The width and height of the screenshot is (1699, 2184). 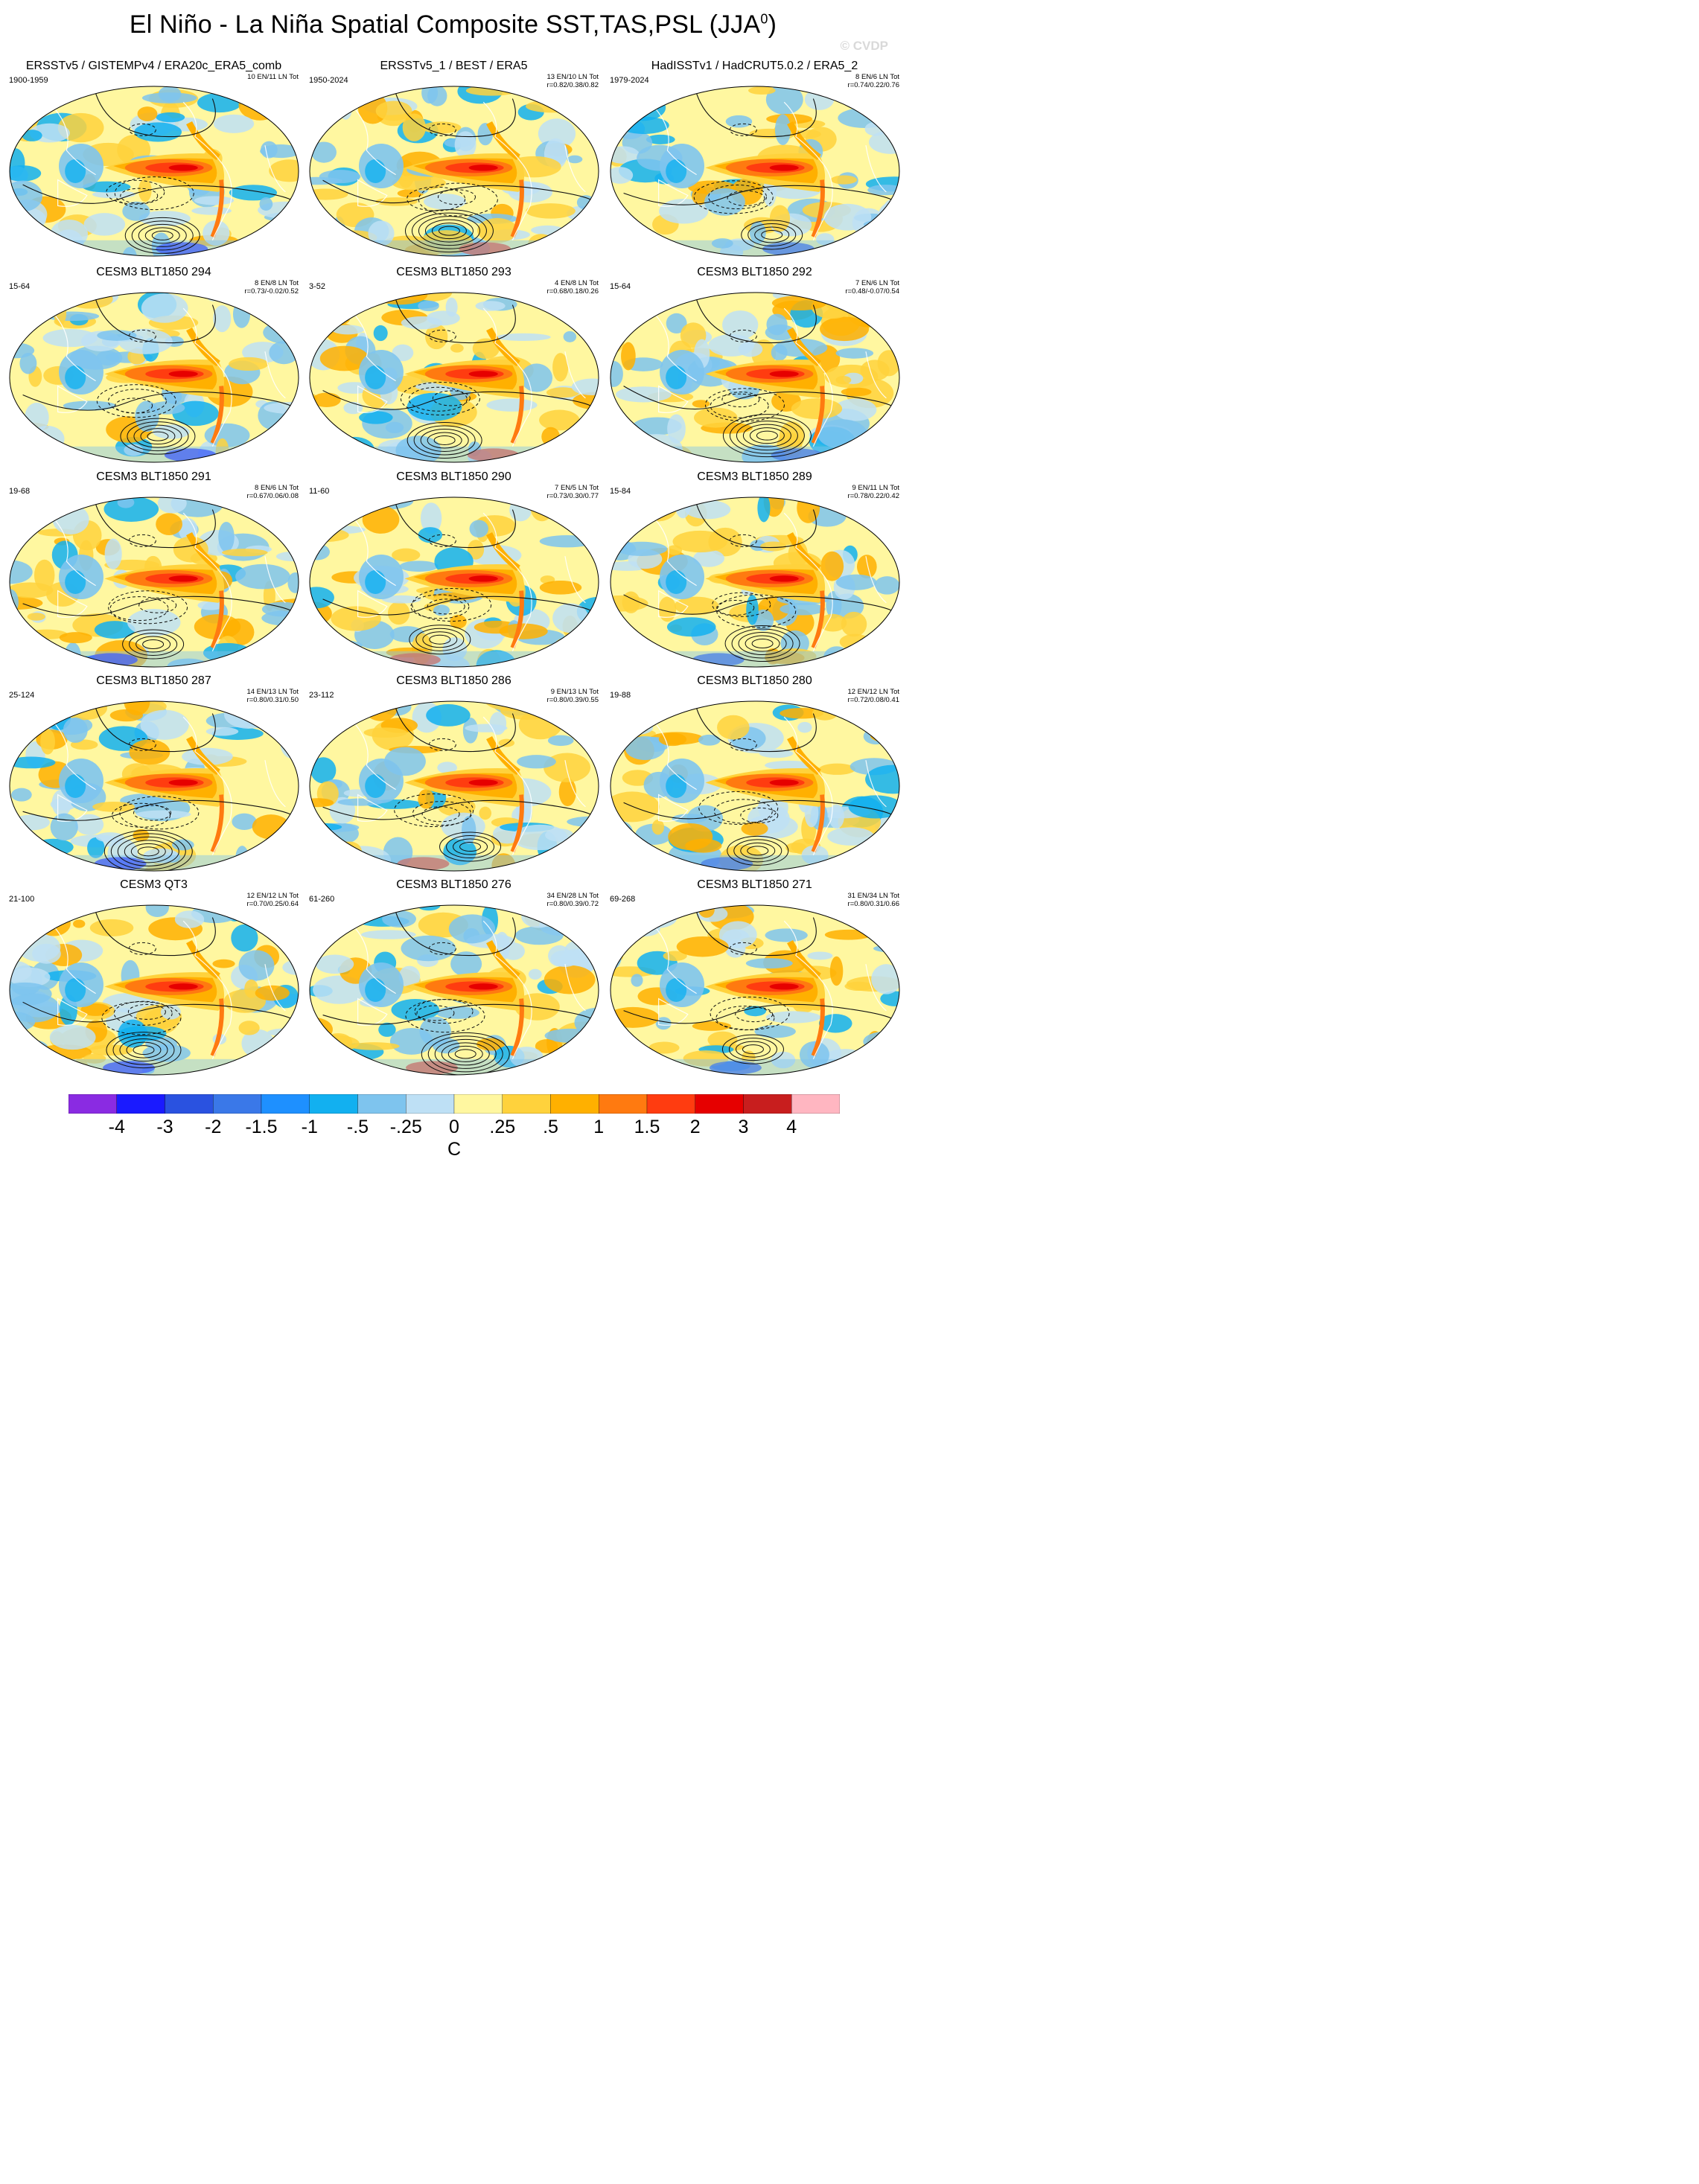 What do you see at coordinates (22, 695) in the screenshot?
I see `panel-years: 25-124` at bounding box center [22, 695].